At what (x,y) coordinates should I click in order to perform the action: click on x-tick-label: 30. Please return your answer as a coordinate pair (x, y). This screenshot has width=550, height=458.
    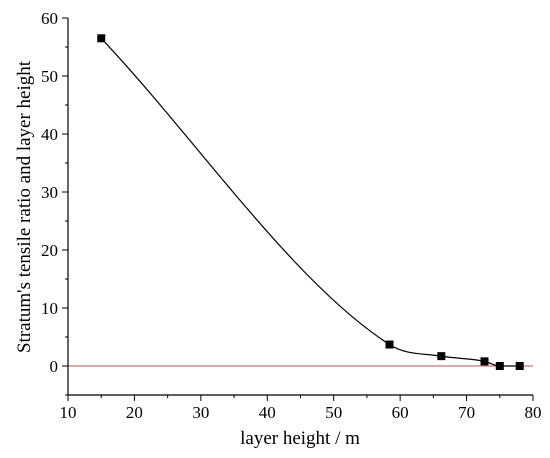
    Looking at the image, I should click on (200, 412).